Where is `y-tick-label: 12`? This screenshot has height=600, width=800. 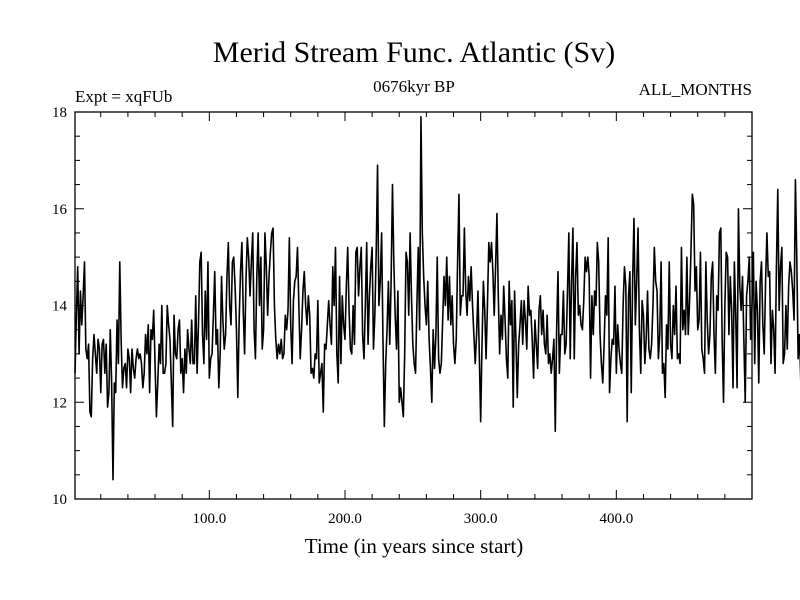
y-tick-label: 12 is located at coordinates (59, 403).